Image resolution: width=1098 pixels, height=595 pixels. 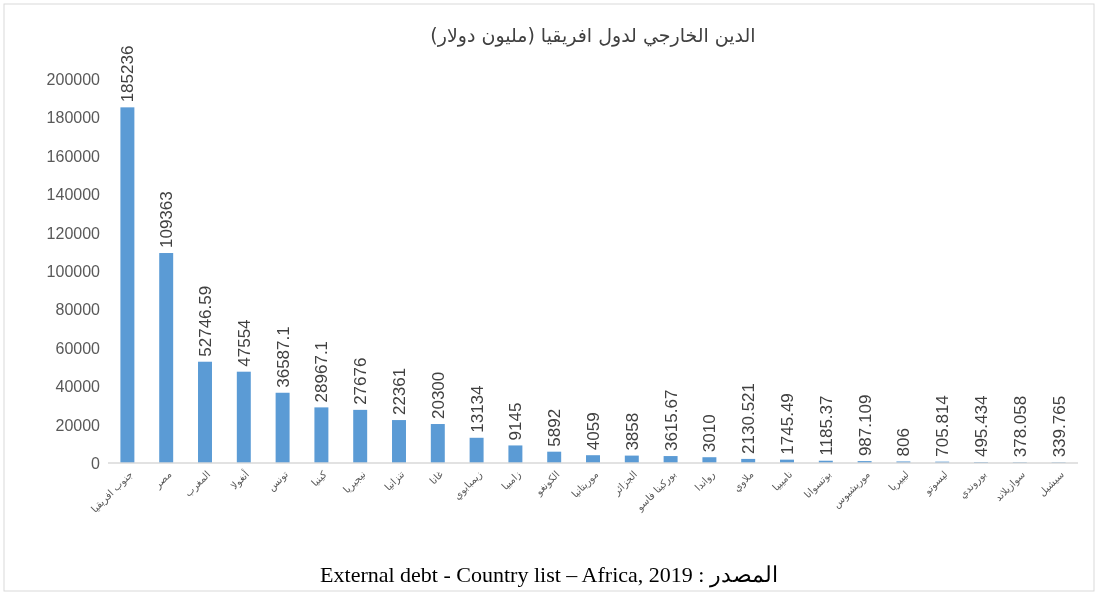 I want to click on x-tick-label: تونس, so click(x=278, y=481).